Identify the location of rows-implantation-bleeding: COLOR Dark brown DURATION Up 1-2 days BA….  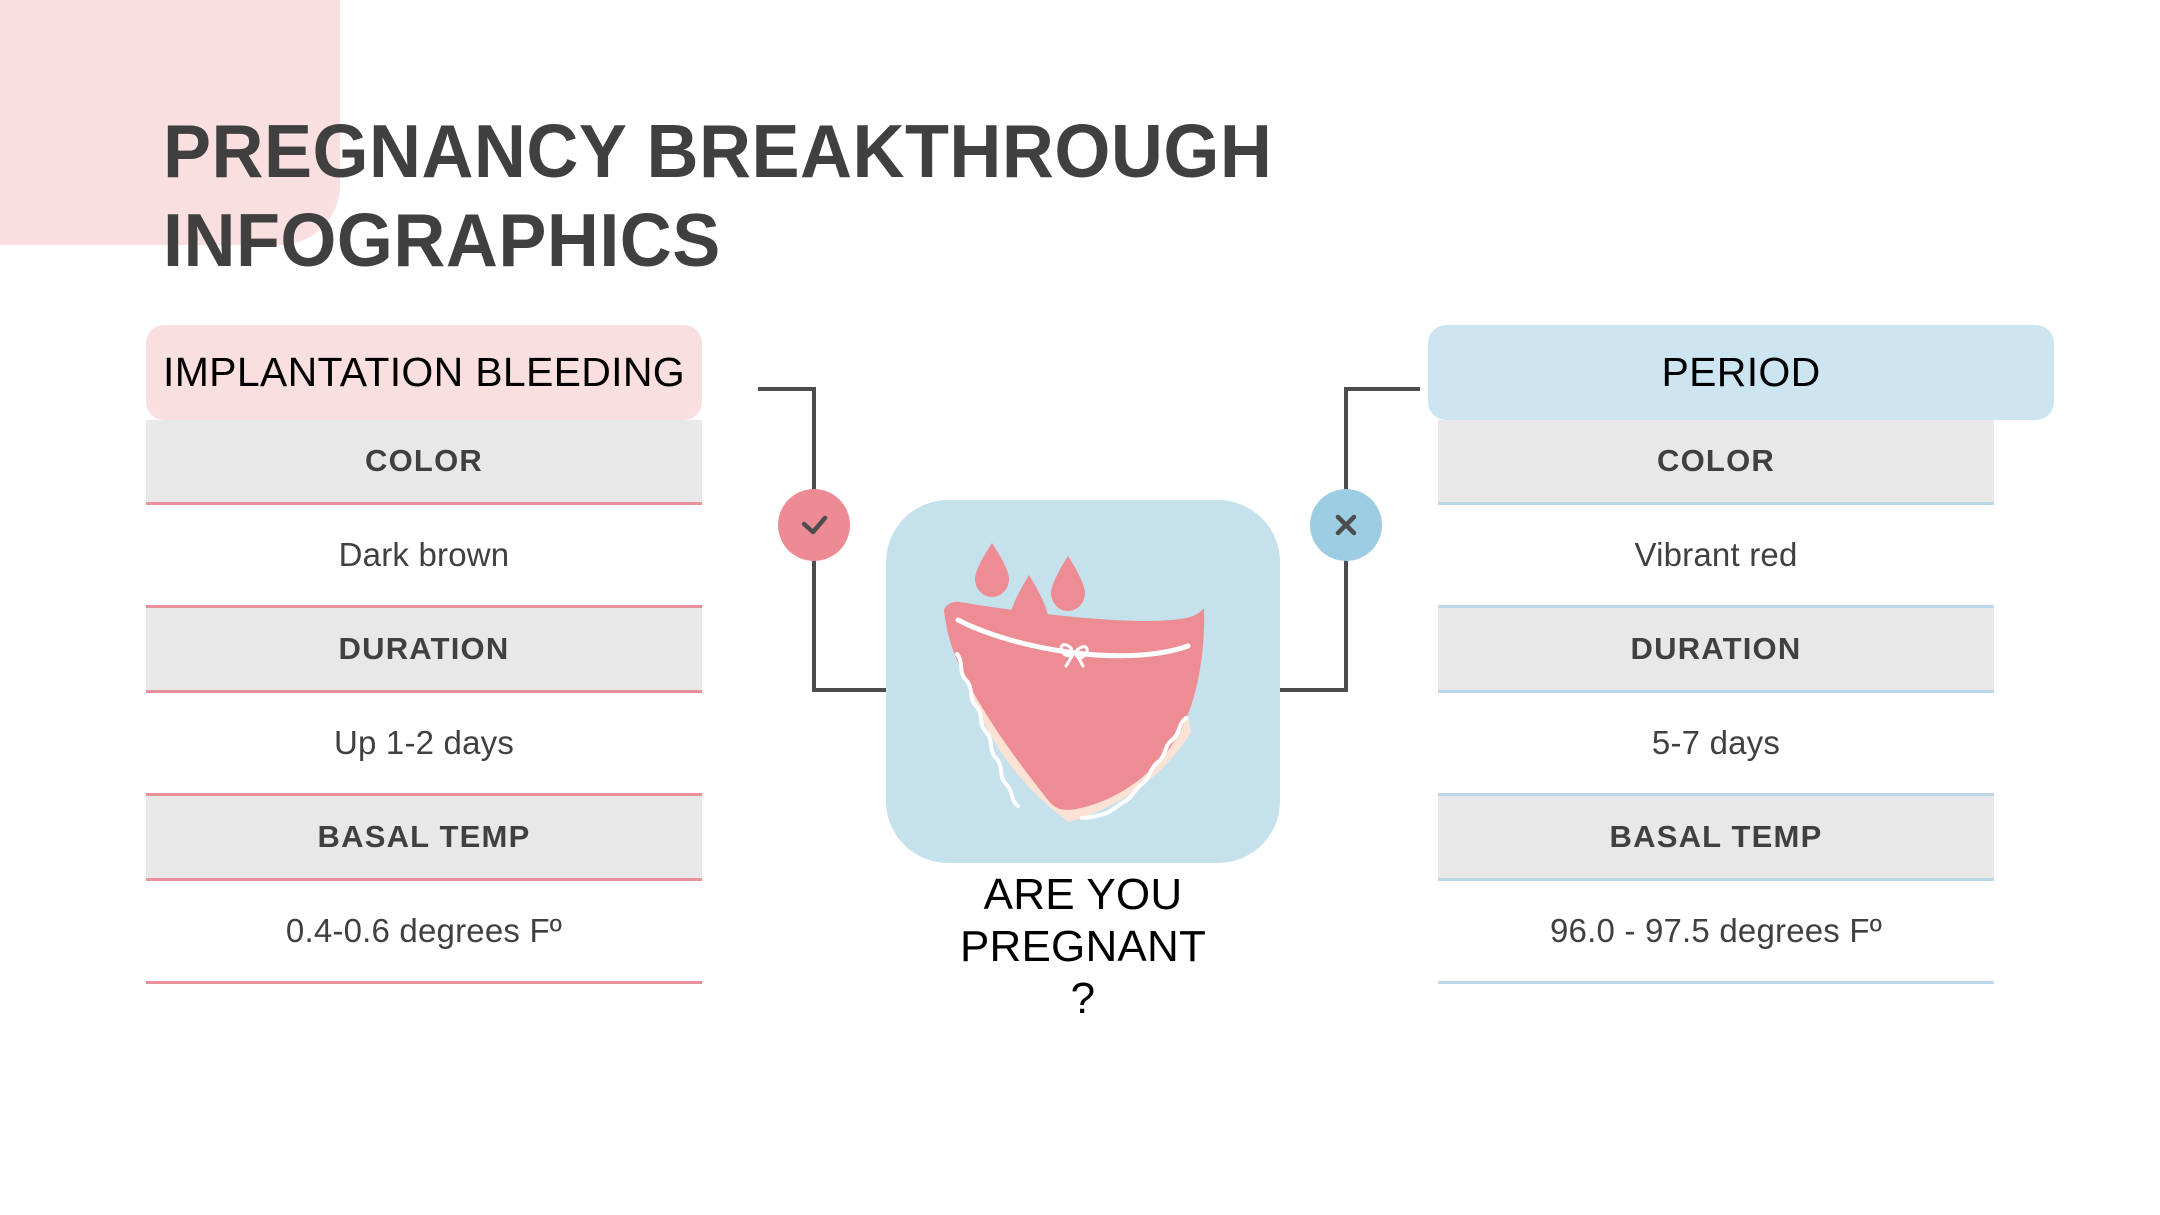
(434, 702).